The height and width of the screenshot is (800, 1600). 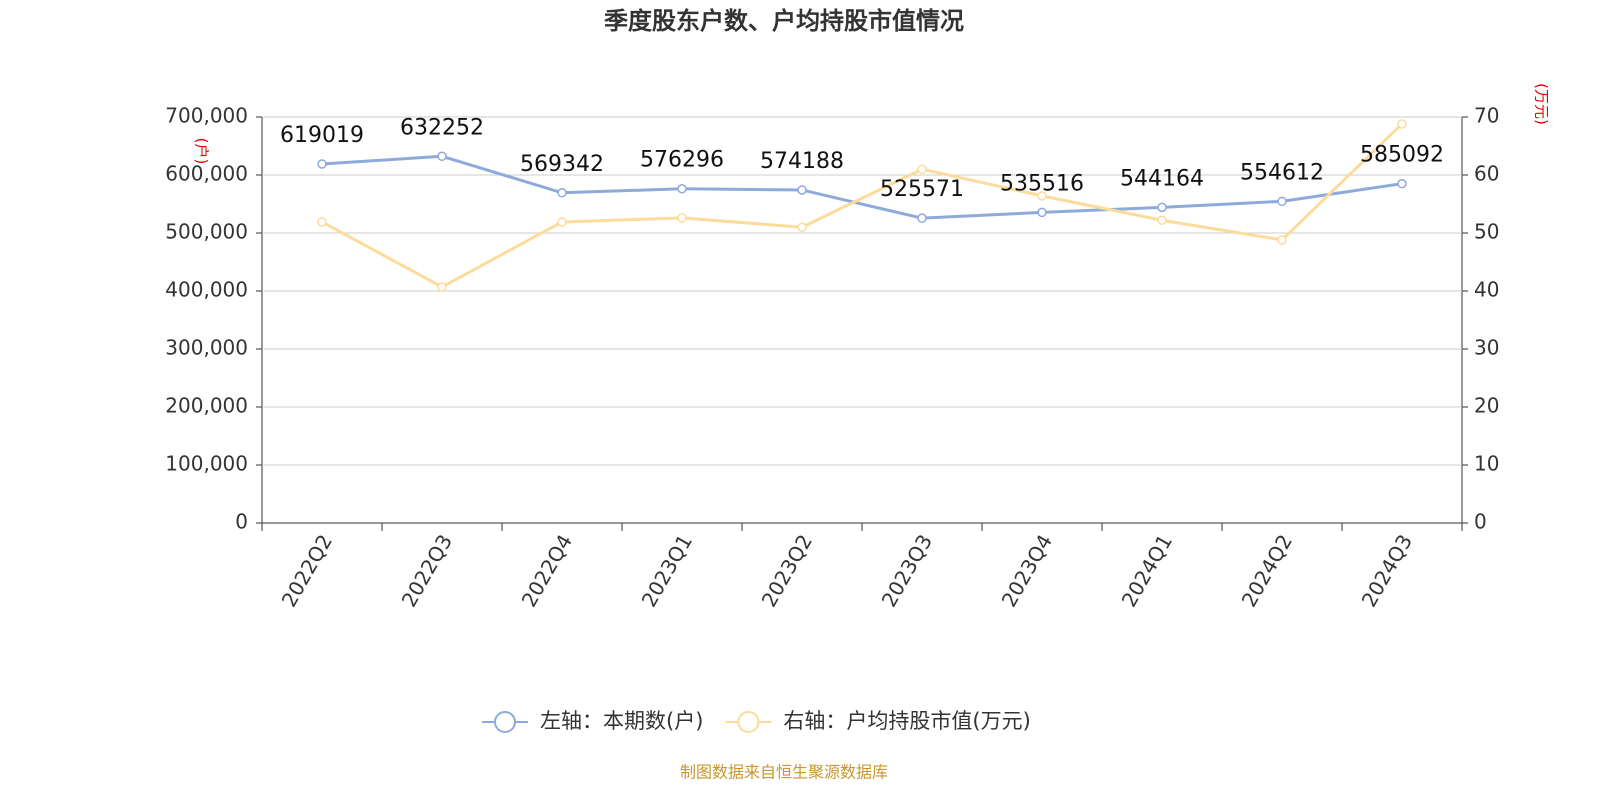 I want to click on x-tick-label: 2024Q2, so click(x=1267, y=570).